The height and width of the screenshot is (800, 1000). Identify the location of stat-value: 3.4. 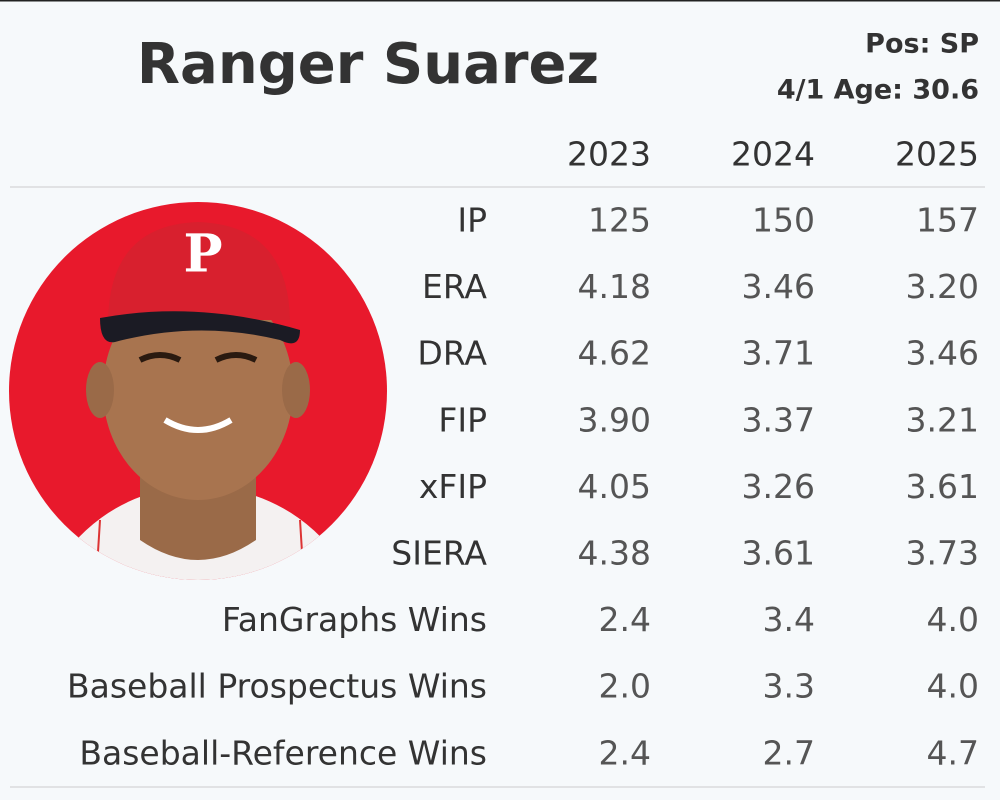
(789, 619).